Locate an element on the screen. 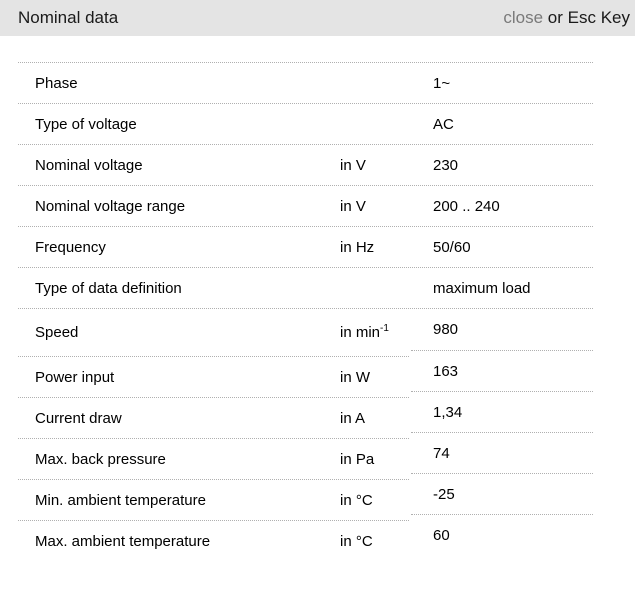  table-row: Type of data definition maximum load is located at coordinates (305, 287).